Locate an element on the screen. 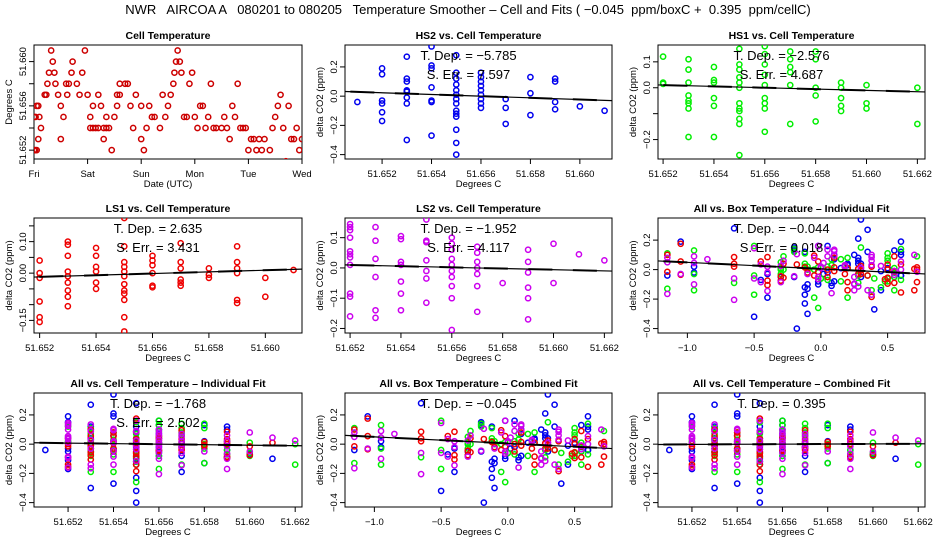  y-tick-label: 0.00 is located at coordinates (23, 273).